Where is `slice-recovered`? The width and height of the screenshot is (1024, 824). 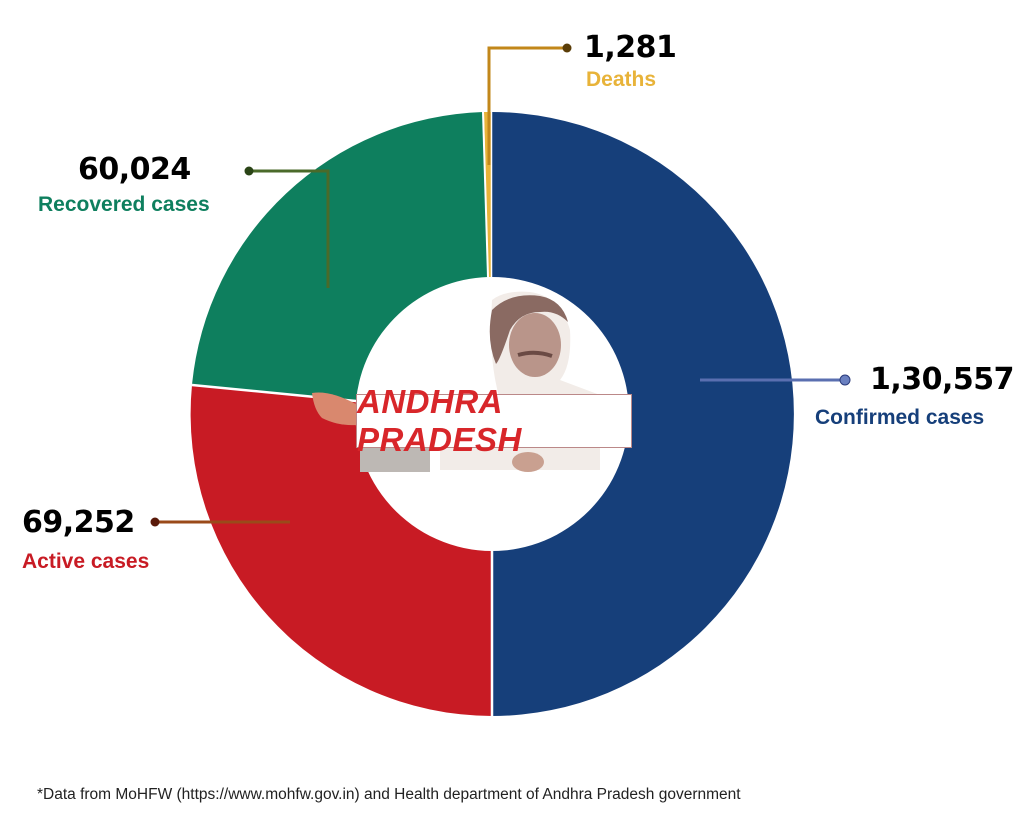
slice-recovered is located at coordinates (340, 256).